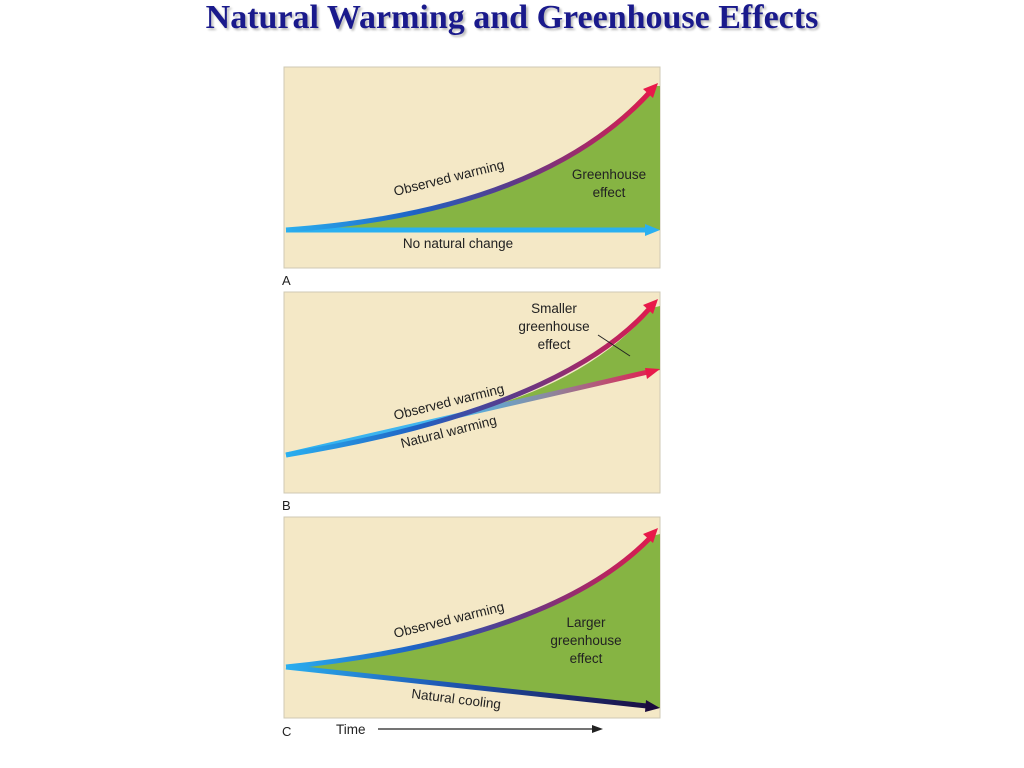 Image resolution: width=1024 pixels, height=768 pixels. Describe the element at coordinates (351, 729) in the screenshot. I see `time-axis-label: Time` at that location.